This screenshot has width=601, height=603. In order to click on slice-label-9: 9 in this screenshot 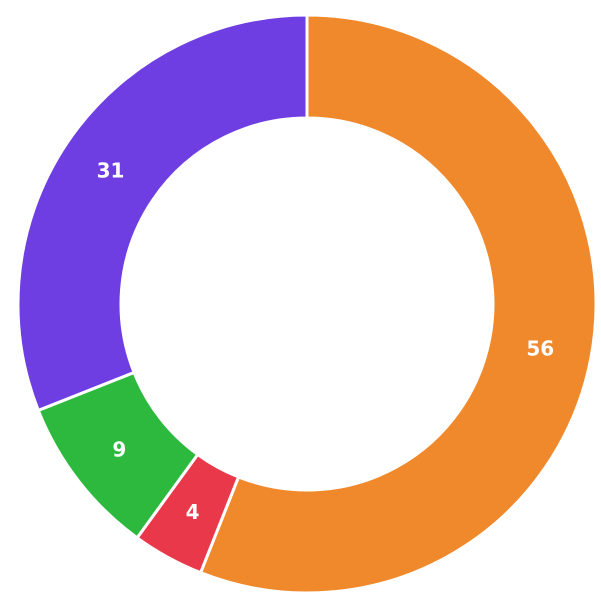, I will do `click(119, 450)`.